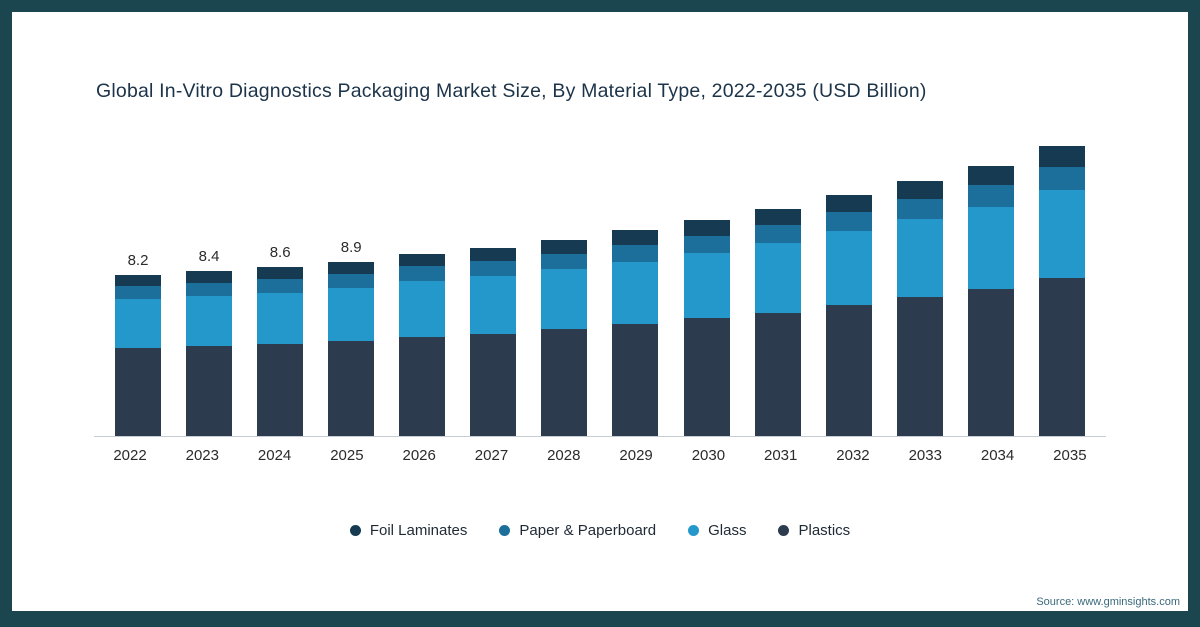  Describe the element at coordinates (130, 455) in the screenshot. I see `x-axis-label-2022: 2022` at that location.